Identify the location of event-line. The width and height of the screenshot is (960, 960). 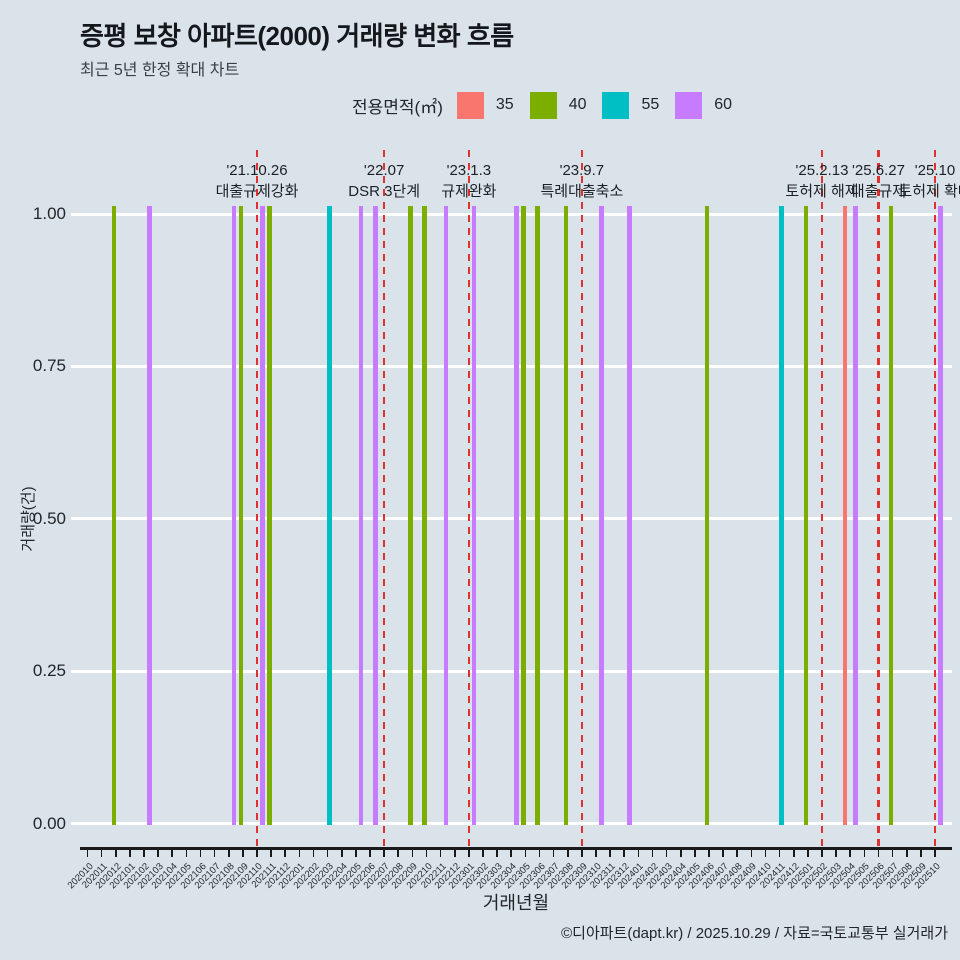
(935, 501).